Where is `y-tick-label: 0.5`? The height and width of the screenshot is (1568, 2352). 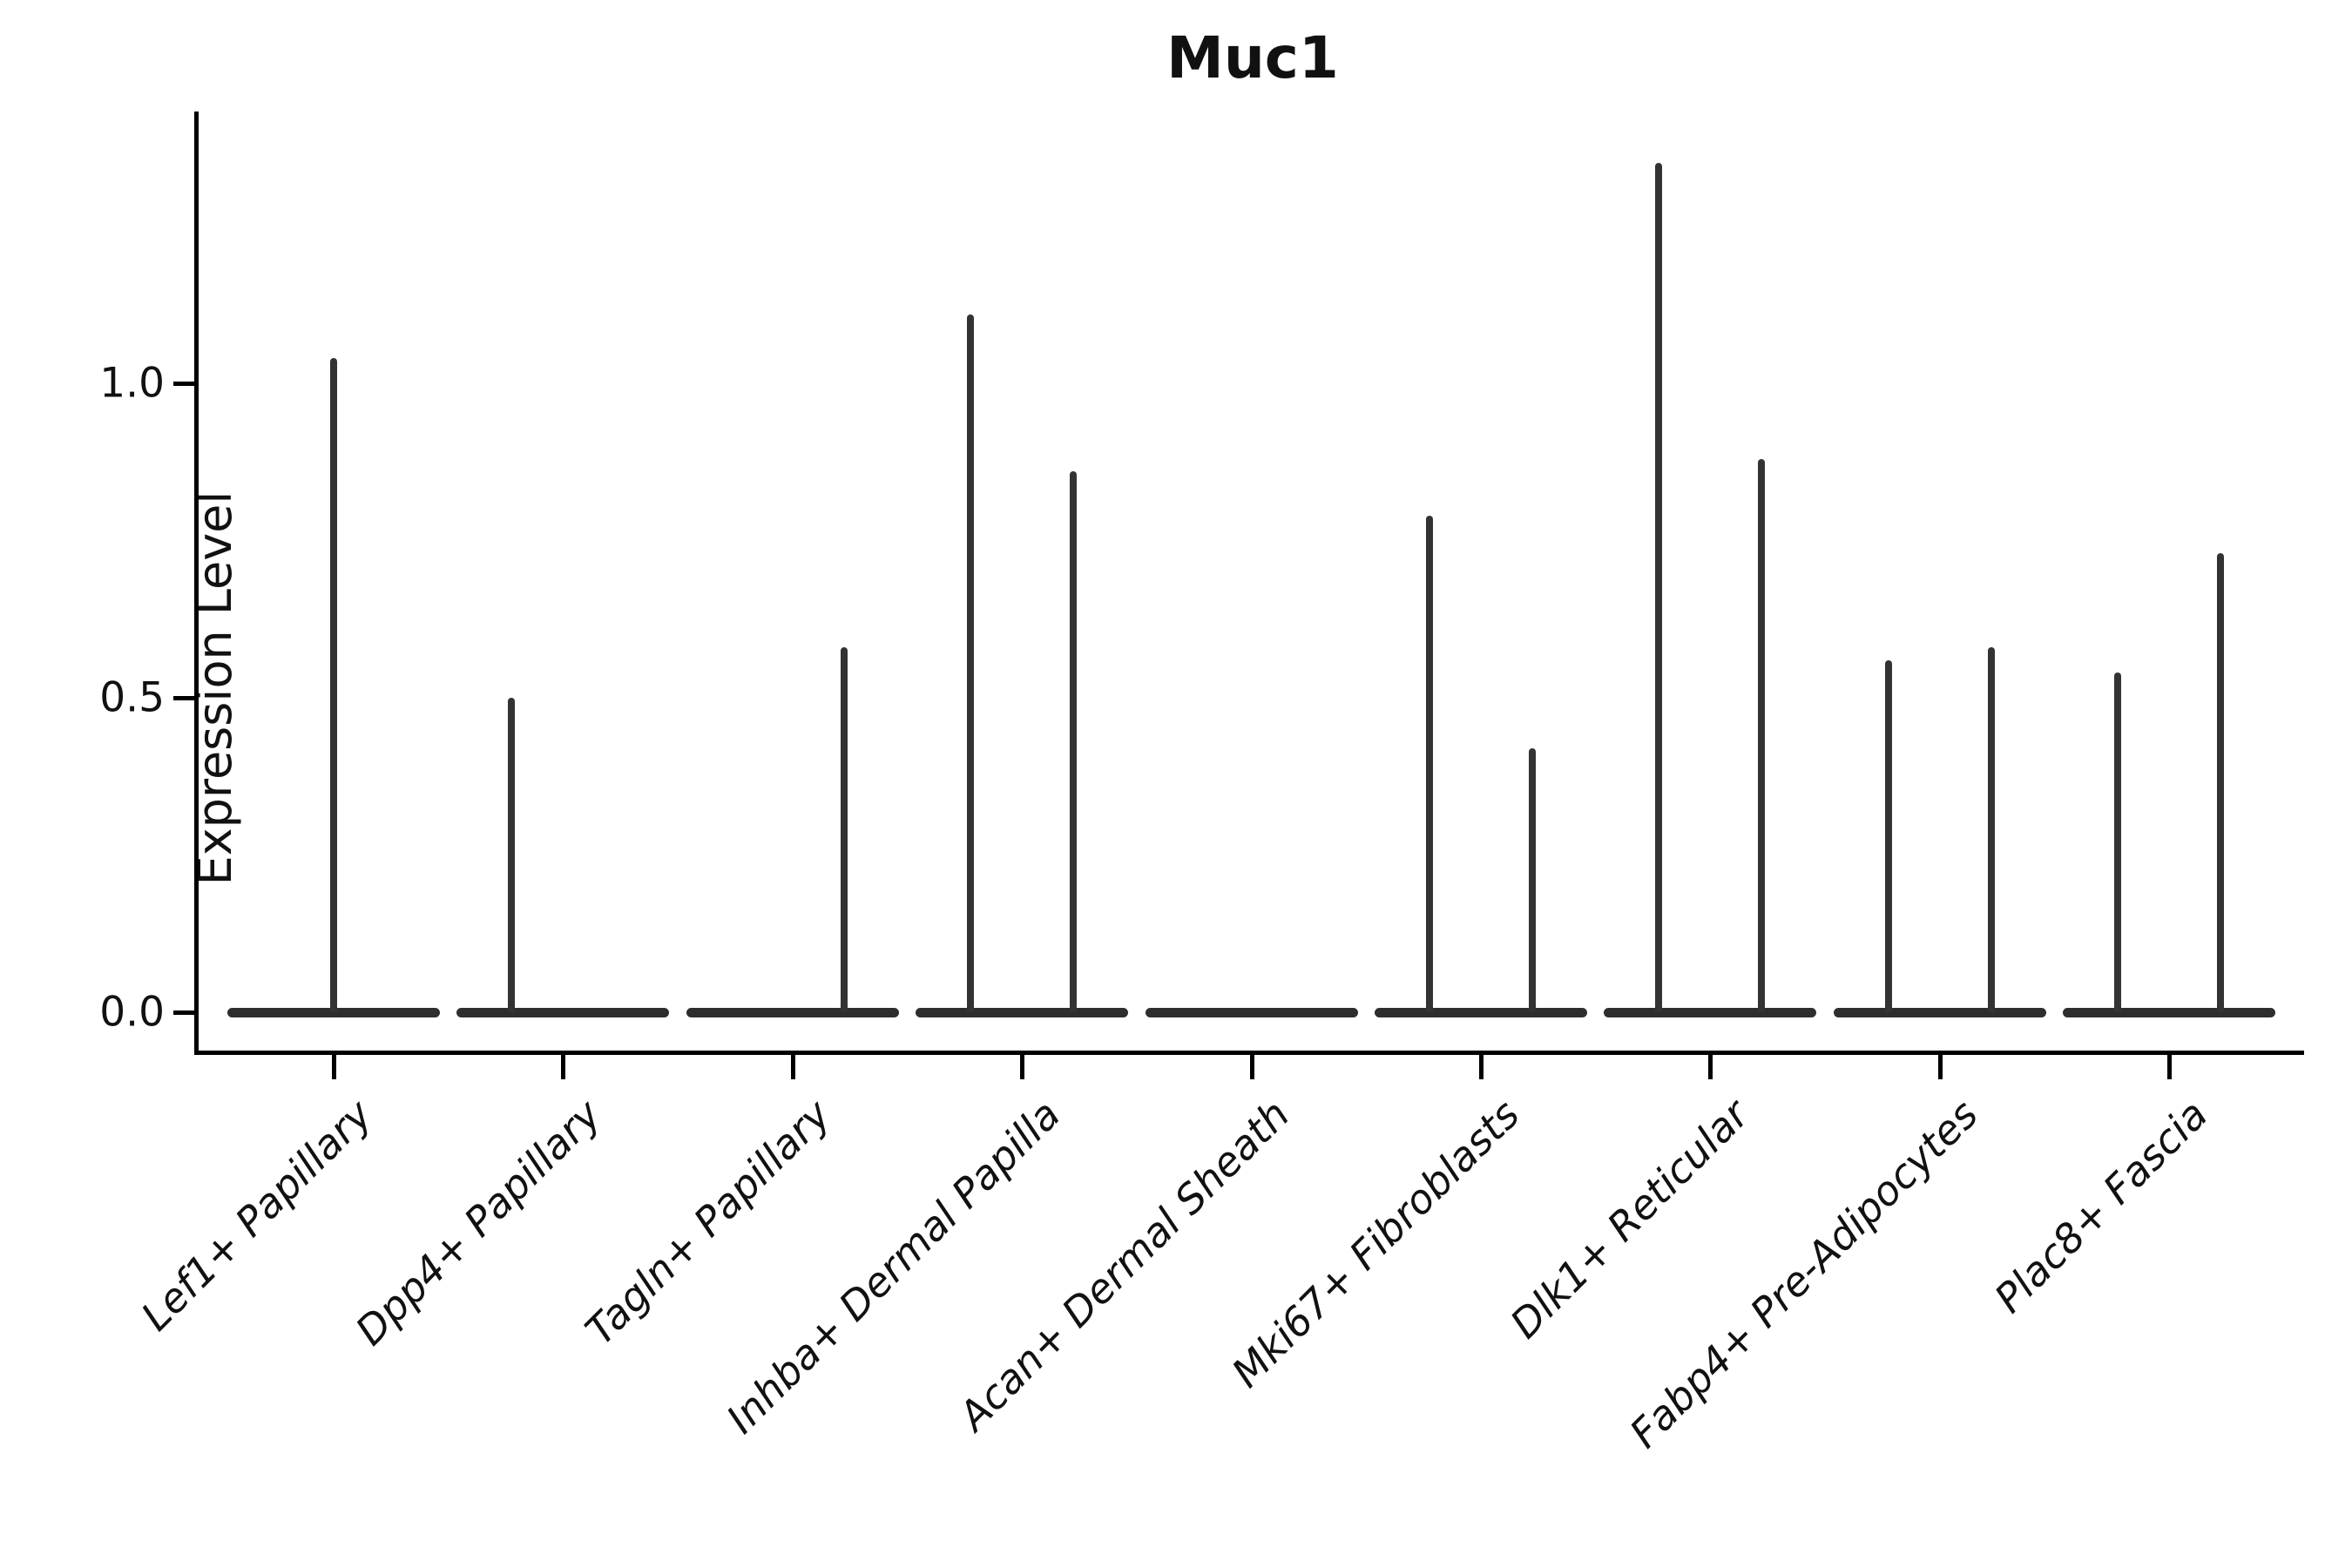 y-tick-label: 0.5 is located at coordinates (132, 697).